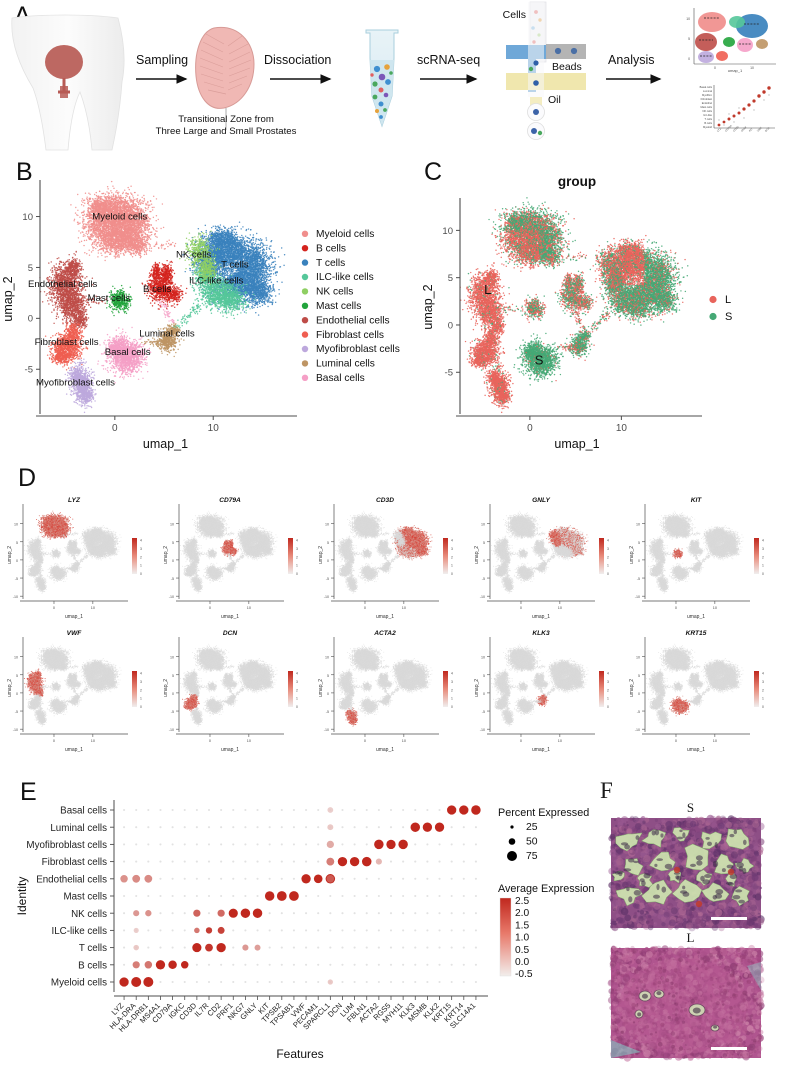 The width and height of the screenshot is (785, 1068). Describe the element at coordinates (448, 60) in the screenshot. I see `step-label-scrnaseq: scRNA-seq` at that location.